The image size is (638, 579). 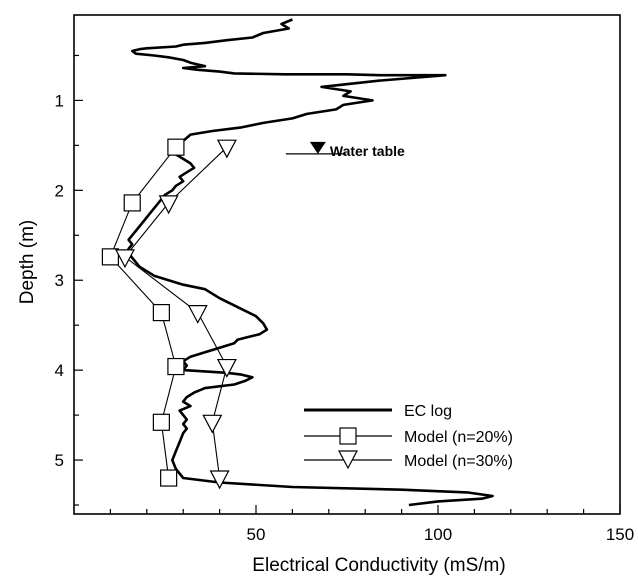 I want to click on legend: EC log Model (n=20%) Model (n=30%), so click(x=408, y=436).